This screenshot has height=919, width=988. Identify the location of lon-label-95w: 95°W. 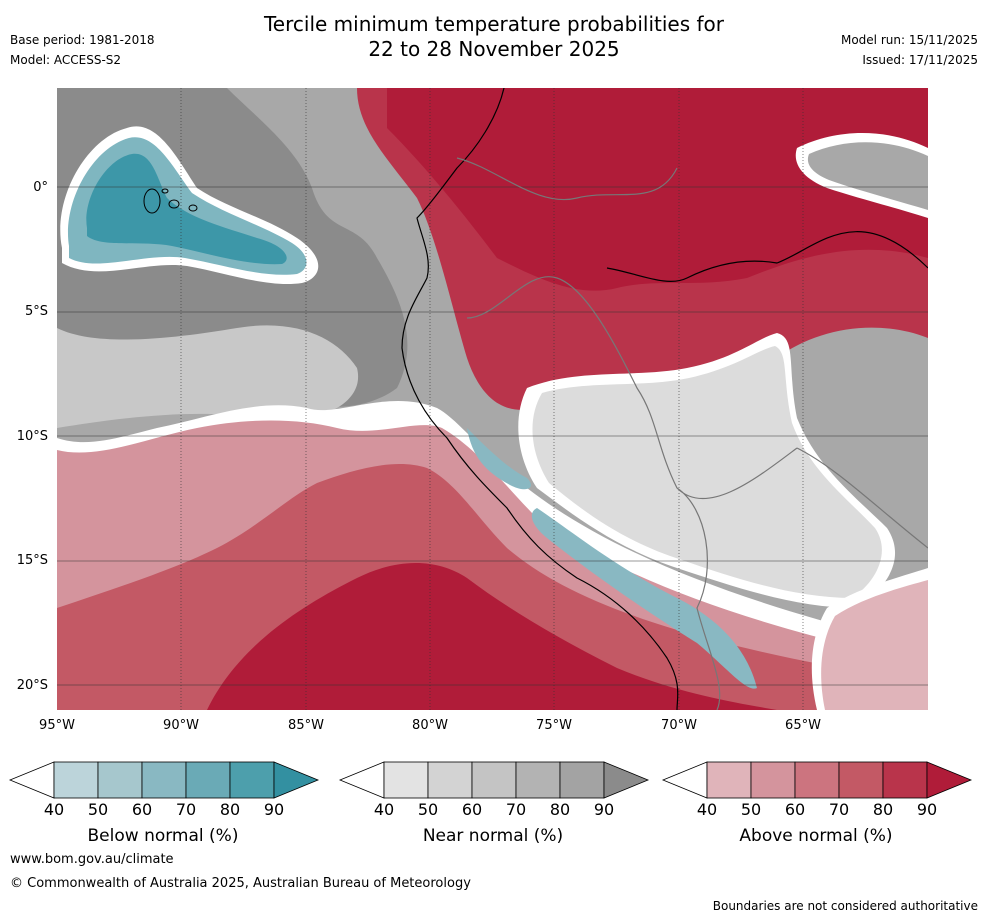
(57, 725).